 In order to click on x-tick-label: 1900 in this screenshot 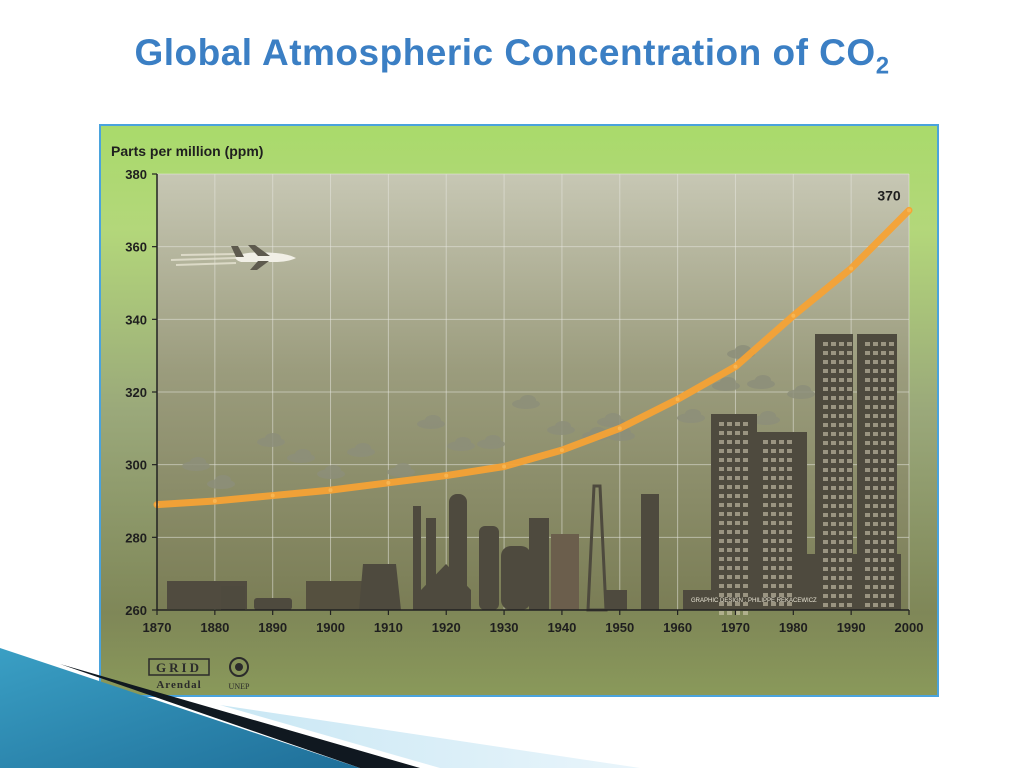, I will do `click(330, 627)`.